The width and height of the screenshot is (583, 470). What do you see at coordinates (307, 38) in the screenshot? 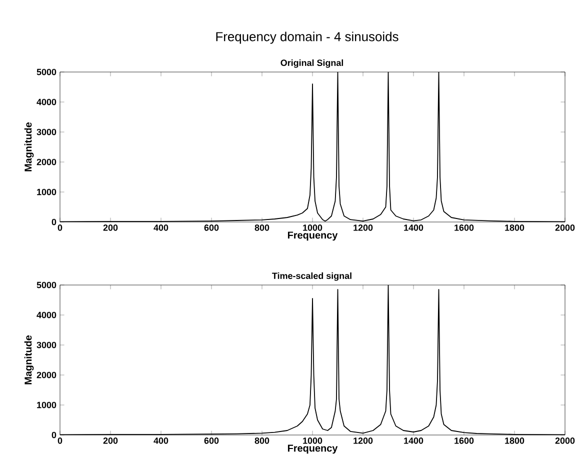
I see `chart-title: Frequency domain - 4 sinusoids` at bounding box center [307, 38].